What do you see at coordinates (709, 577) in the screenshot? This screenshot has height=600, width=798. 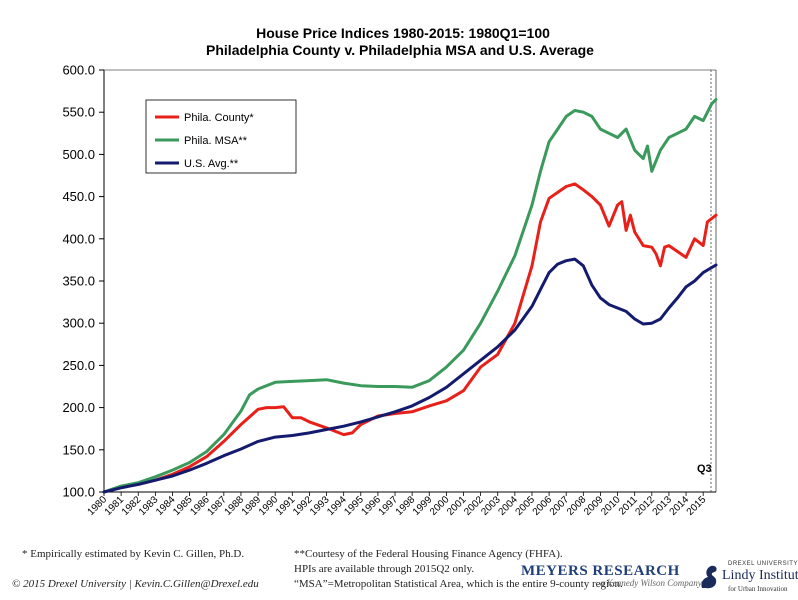 I see `drexel-dragon-icon` at bounding box center [709, 577].